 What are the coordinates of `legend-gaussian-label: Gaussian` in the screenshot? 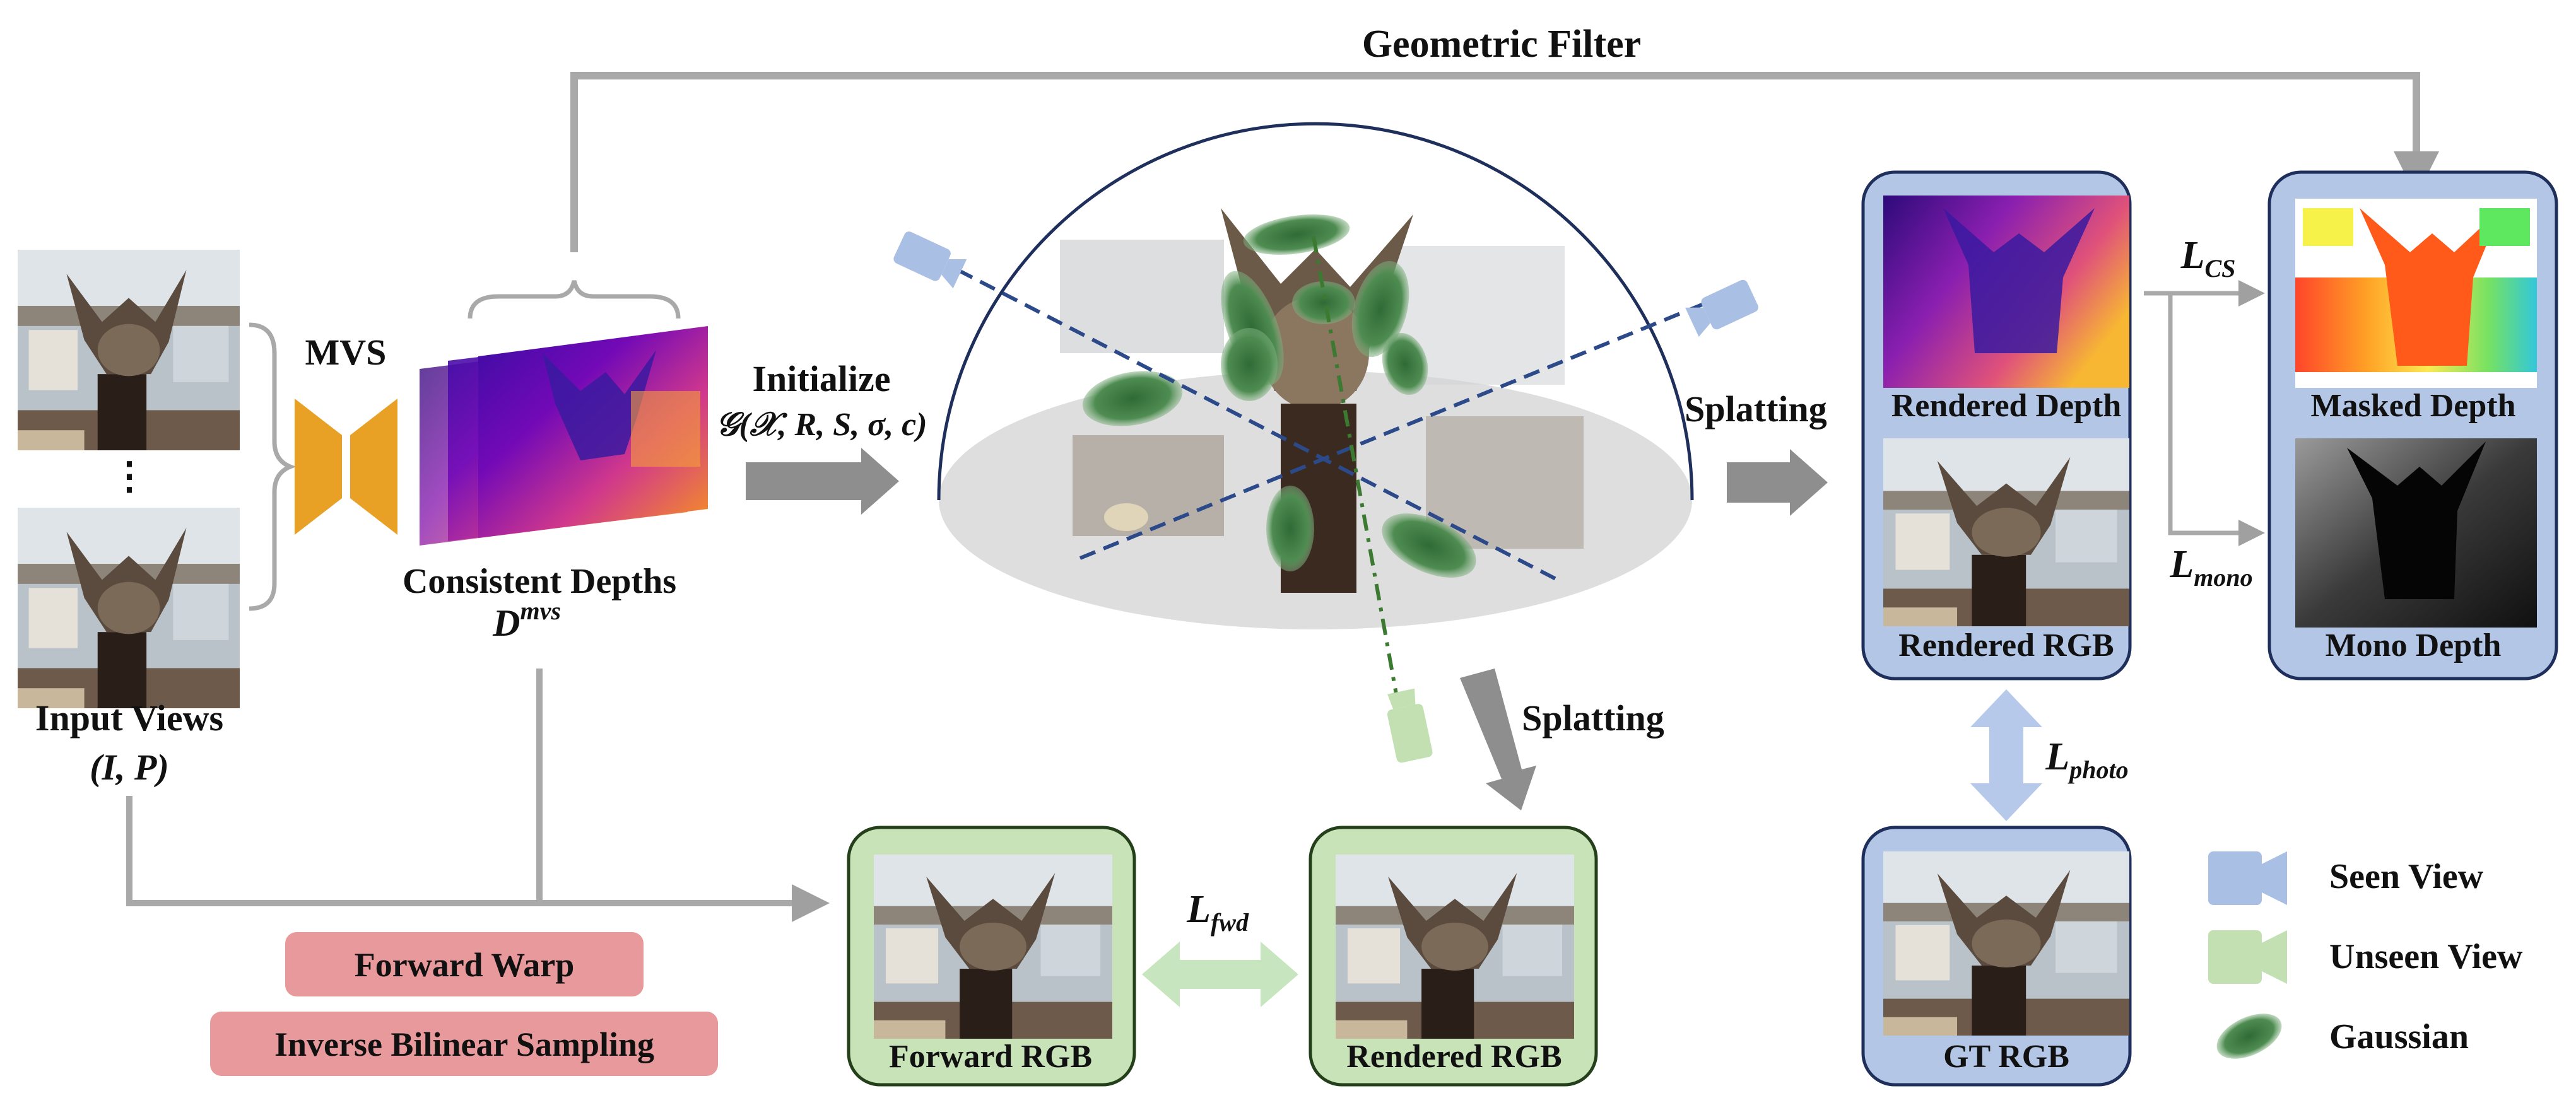 It's located at (2399, 1036).